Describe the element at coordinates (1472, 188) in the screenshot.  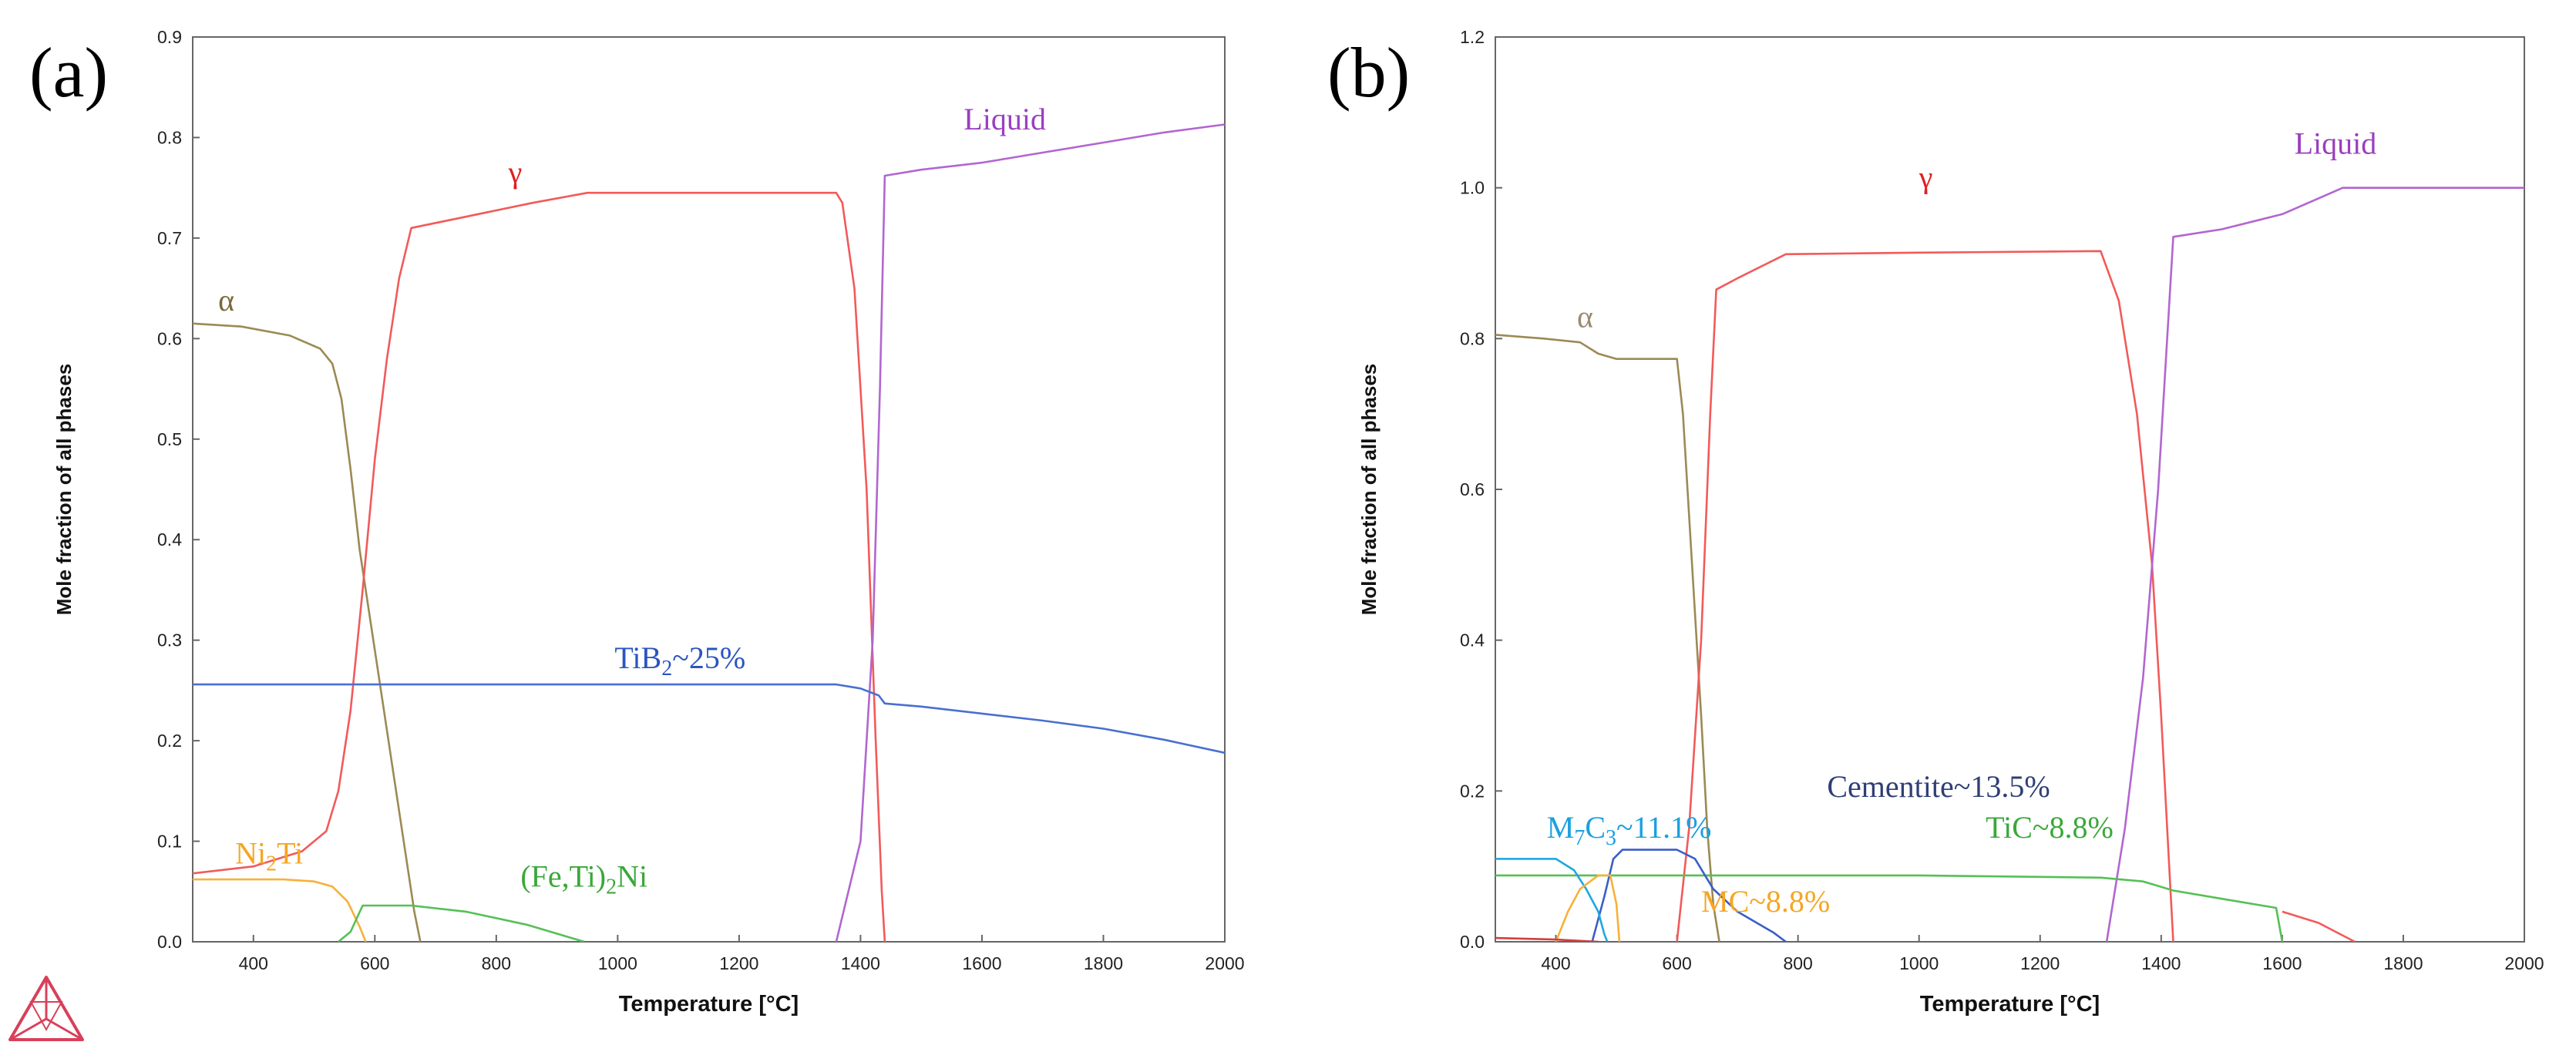
I see `y-tick-label: 1.0` at that location.